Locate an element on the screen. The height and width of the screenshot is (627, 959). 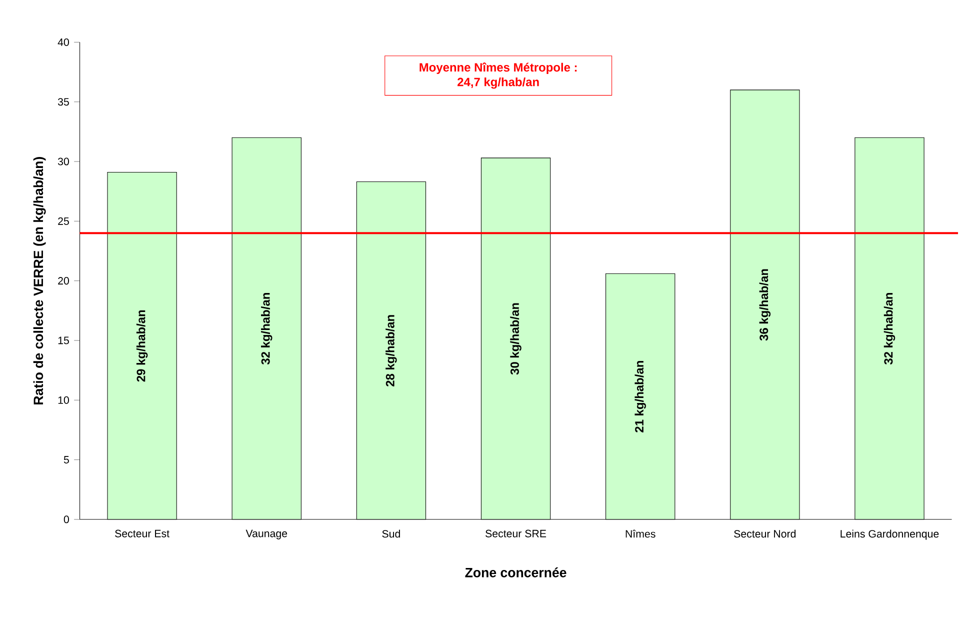
x-tick-label: Secteur SRE is located at coordinates (516, 534).